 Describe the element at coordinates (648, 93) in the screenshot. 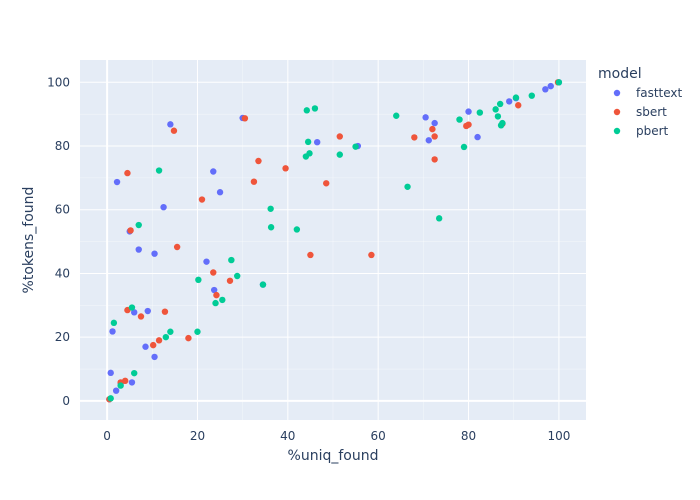

I see `legend-item-fasttext: fasttext` at that location.